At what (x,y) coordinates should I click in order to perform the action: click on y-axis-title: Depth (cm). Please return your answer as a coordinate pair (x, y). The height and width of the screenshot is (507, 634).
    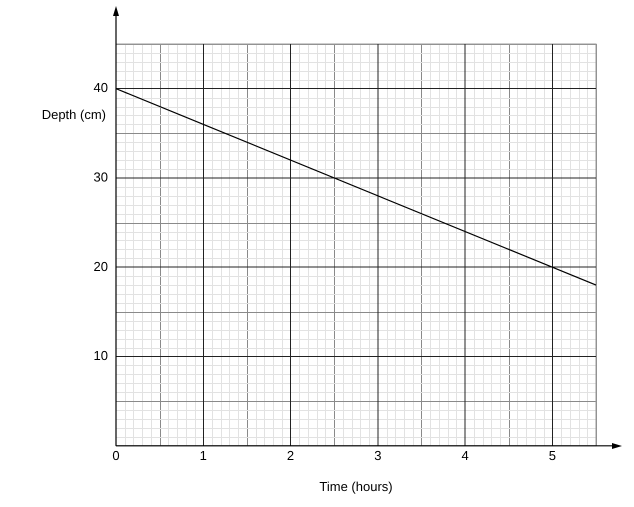
    Looking at the image, I should click on (74, 114).